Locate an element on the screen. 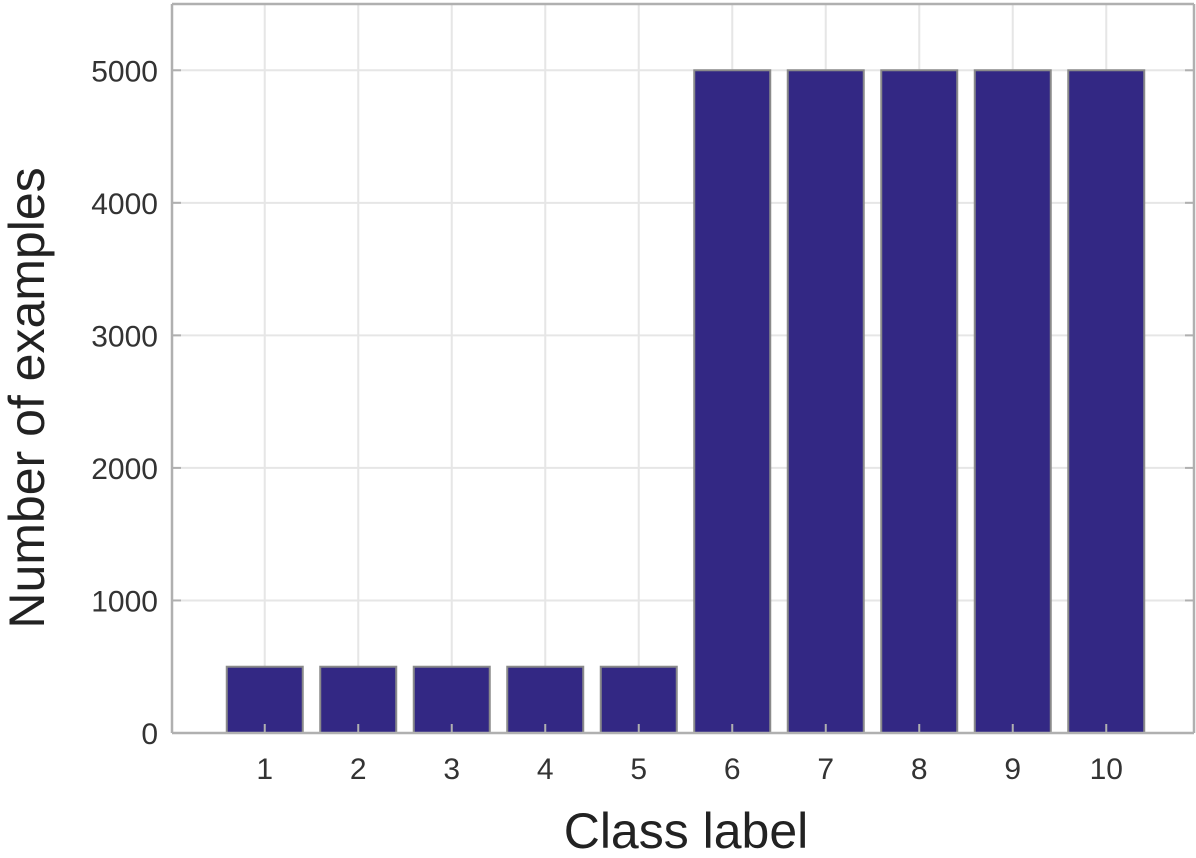  x-tick-label: 4 is located at coordinates (545, 769).